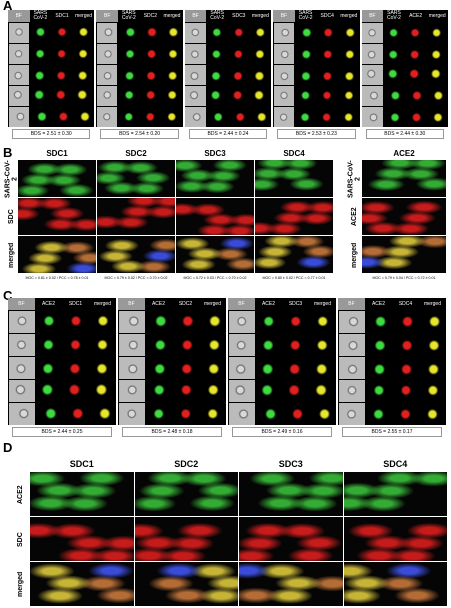 Image resolution: width=451 pixels, height=608 pixels. Describe the element at coordinates (57, 153) in the screenshot. I see `column-header: SDC1` at that location.